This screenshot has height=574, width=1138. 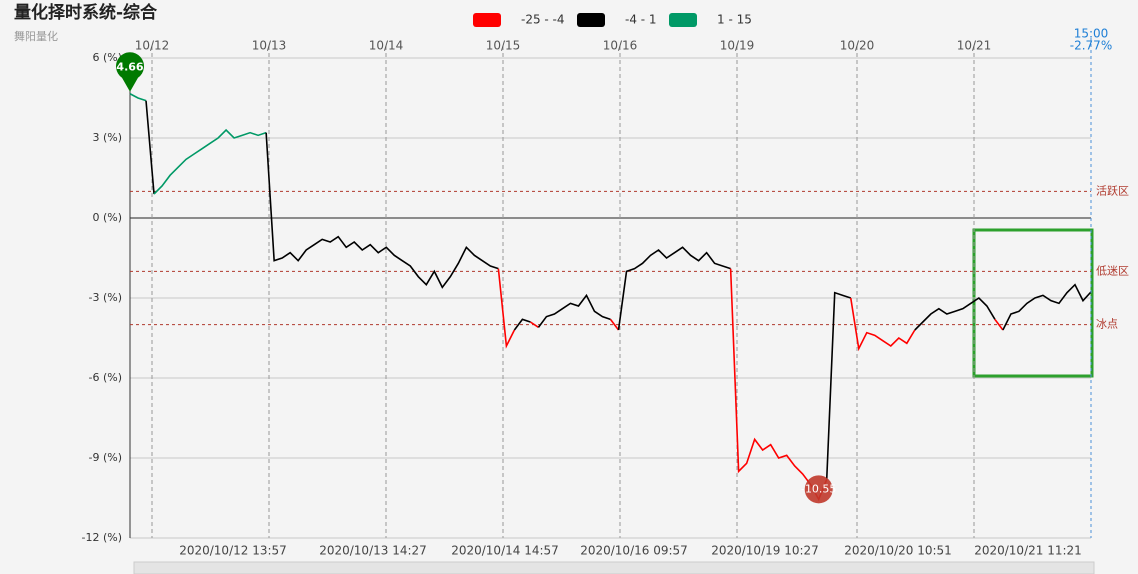 What do you see at coordinates (107, 217) in the screenshot?
I see `y-tick-label: 0 (%)` at bounding box center [107, 217].